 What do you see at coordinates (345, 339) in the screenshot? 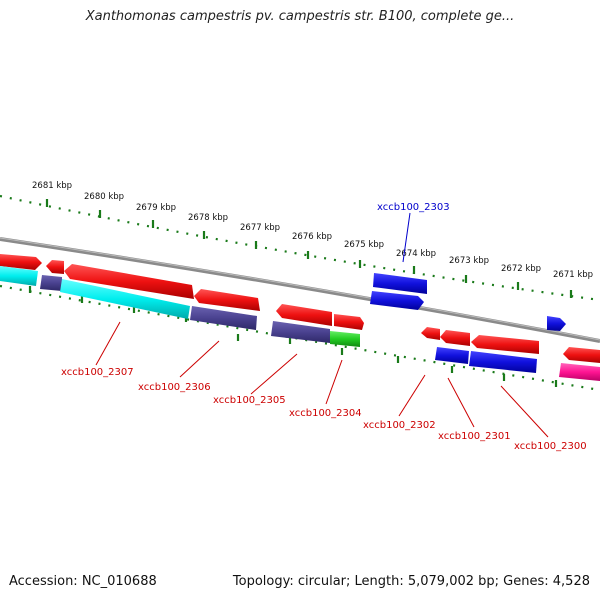
I see `gene-green` at bounding box center [345, 339].